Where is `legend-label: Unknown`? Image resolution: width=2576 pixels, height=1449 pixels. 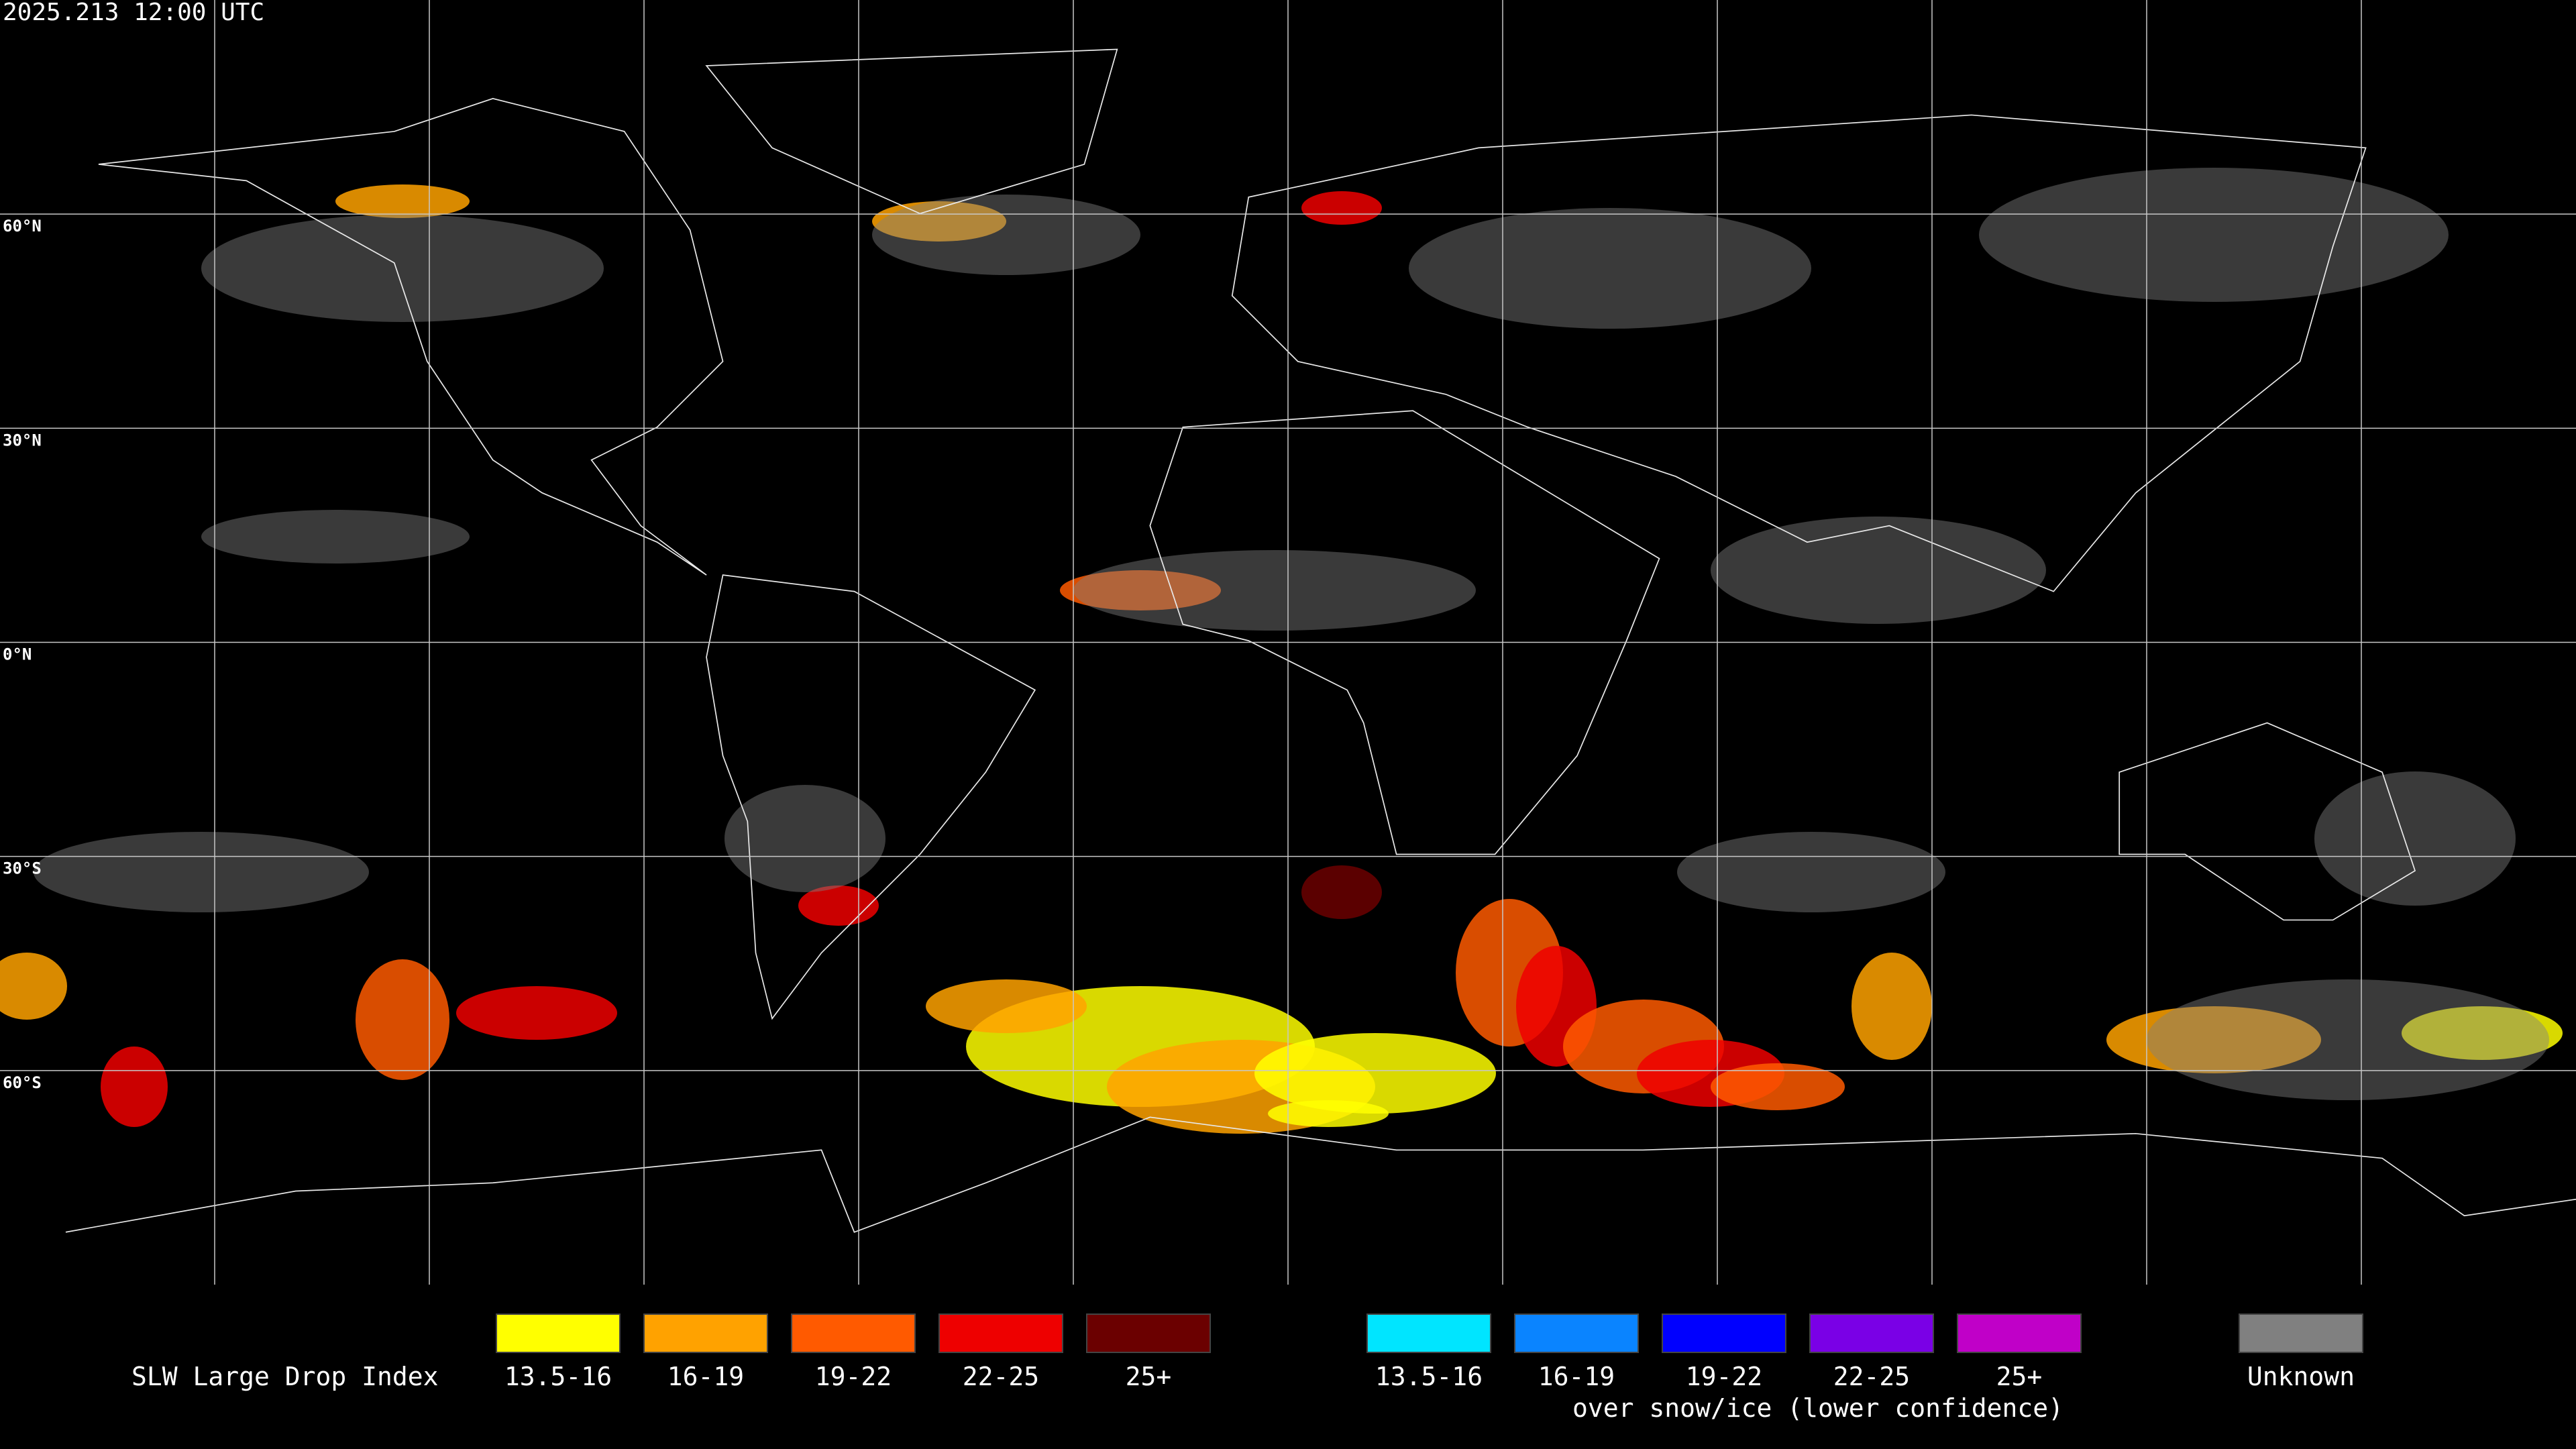 legend-label: Unknown is located at coordinates (2301, 1376).